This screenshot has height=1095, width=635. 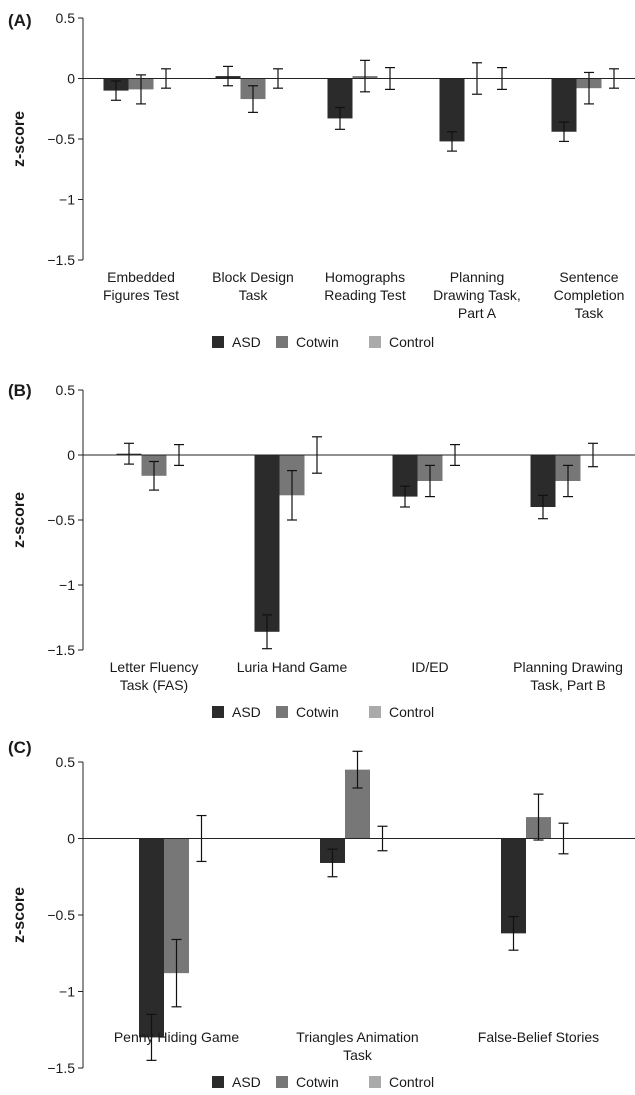 What do you see at coordinates (154, 676) in the screenshot?
I see `category-label: Letter Fluency Task (FAS)` at bounding box center [154, 676].